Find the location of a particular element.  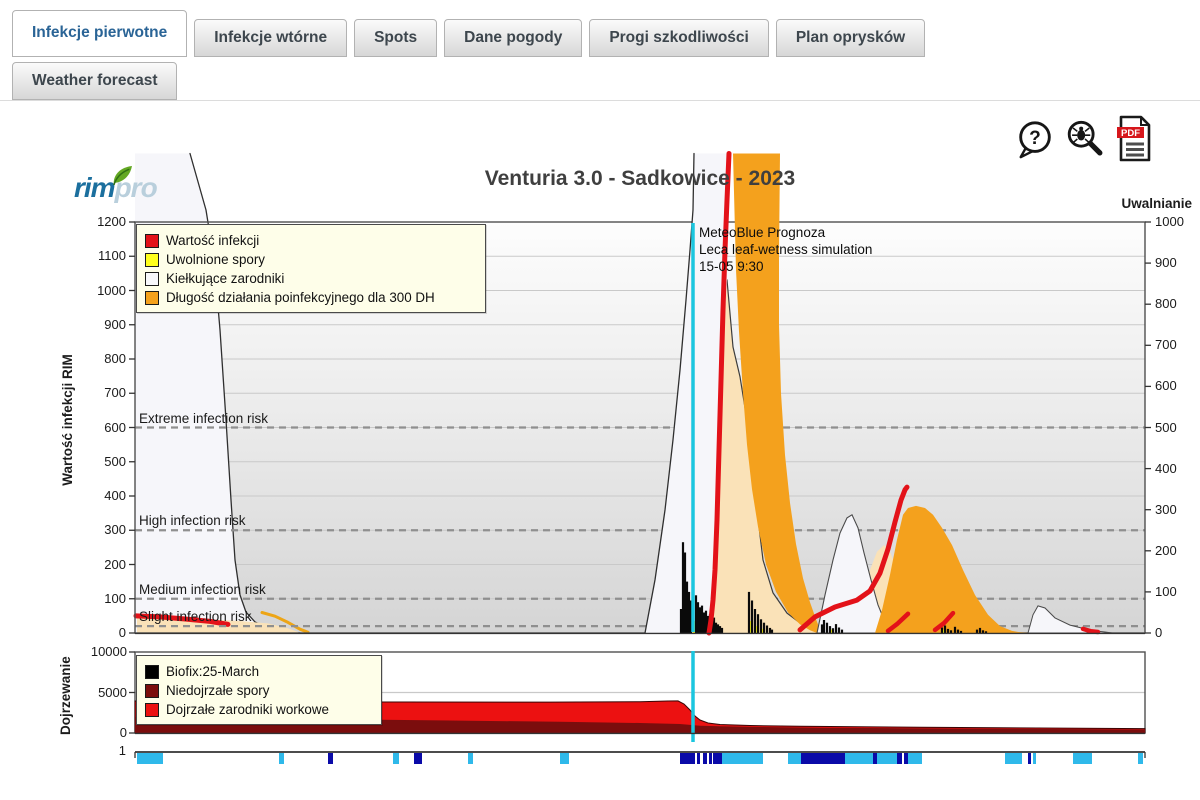

risk-label-medium-infection-risk: Medium infection risk is located at coordinates (202, 589).